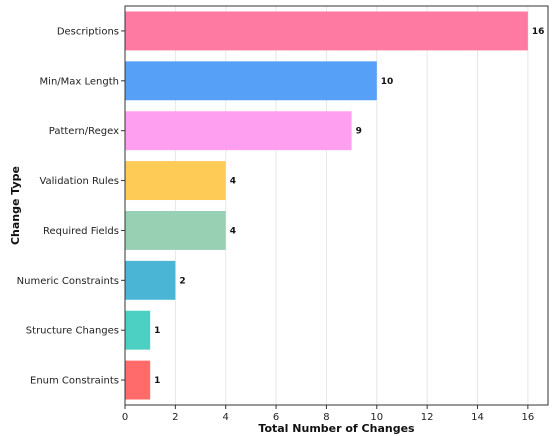 Image resolution: width=552 pixels, height=436 pixels. I want to click on bar-value-label: 9, so click(359, 132).